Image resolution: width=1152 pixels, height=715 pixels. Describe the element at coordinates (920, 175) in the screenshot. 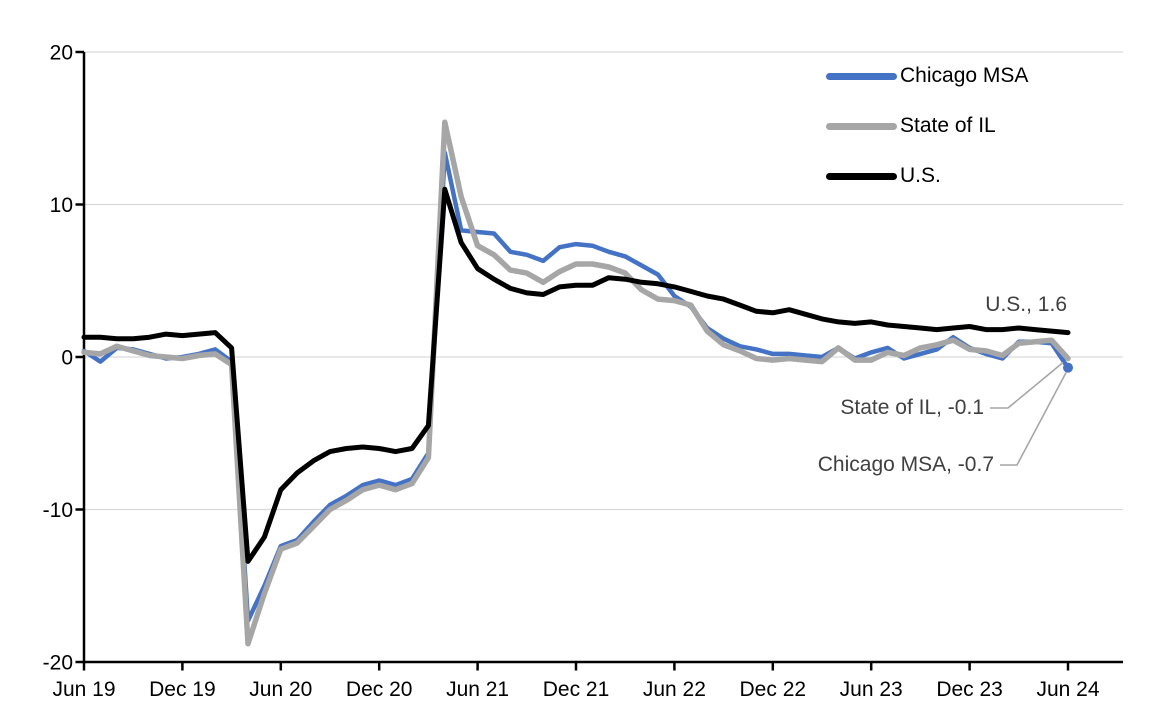

I see `legend-label-us: U.S.` at that location.